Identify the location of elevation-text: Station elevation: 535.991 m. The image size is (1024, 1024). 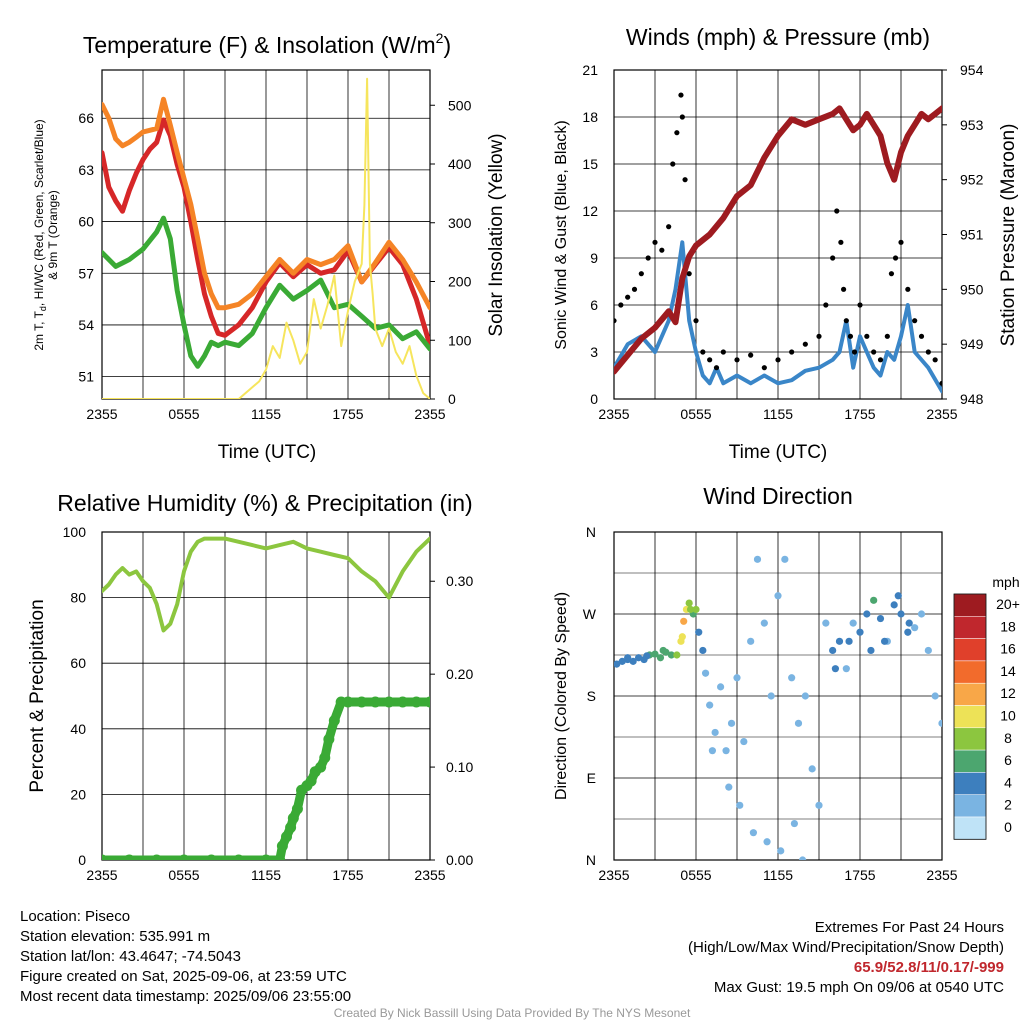
(115, 936).